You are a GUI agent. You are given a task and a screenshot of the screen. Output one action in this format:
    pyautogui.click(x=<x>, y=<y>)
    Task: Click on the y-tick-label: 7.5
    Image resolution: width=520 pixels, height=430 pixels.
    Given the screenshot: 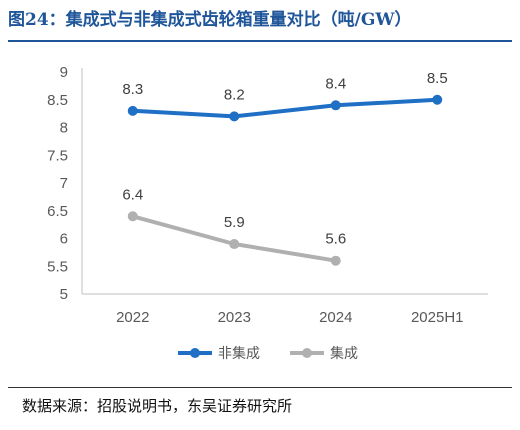 What is the action you would take?
    pyautogui.click(x=57, y=155)
    